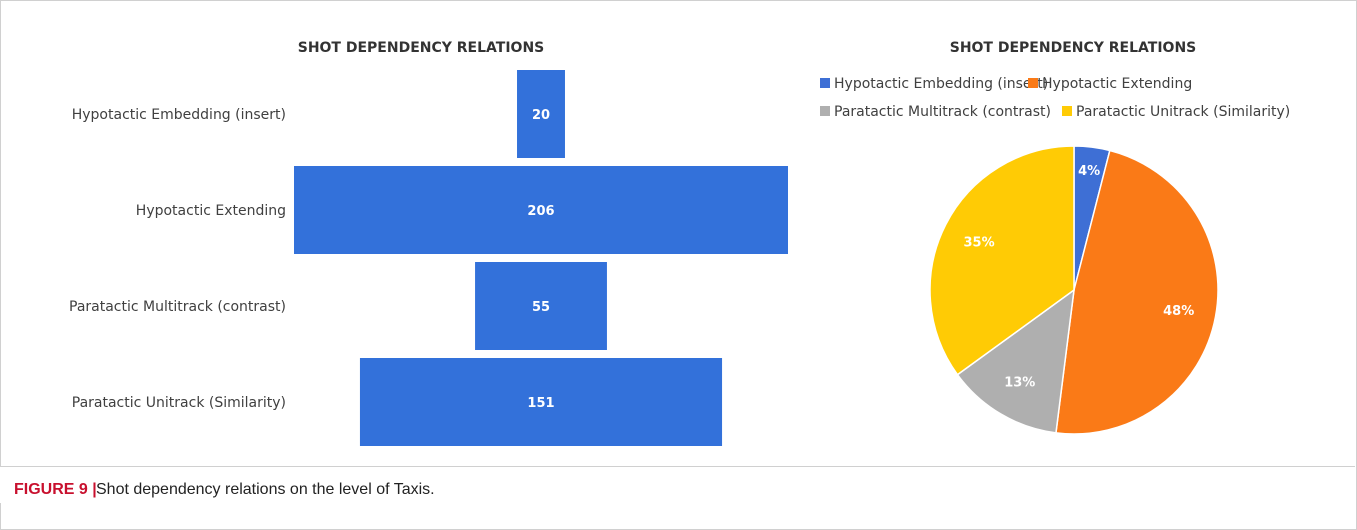 The image size is (1357, 530). What do you see at coordinates (942, 112) in the screenshot?
I see `legend-label: Paratactic Multitrack (contrast)` at bounding box center [942, 112].